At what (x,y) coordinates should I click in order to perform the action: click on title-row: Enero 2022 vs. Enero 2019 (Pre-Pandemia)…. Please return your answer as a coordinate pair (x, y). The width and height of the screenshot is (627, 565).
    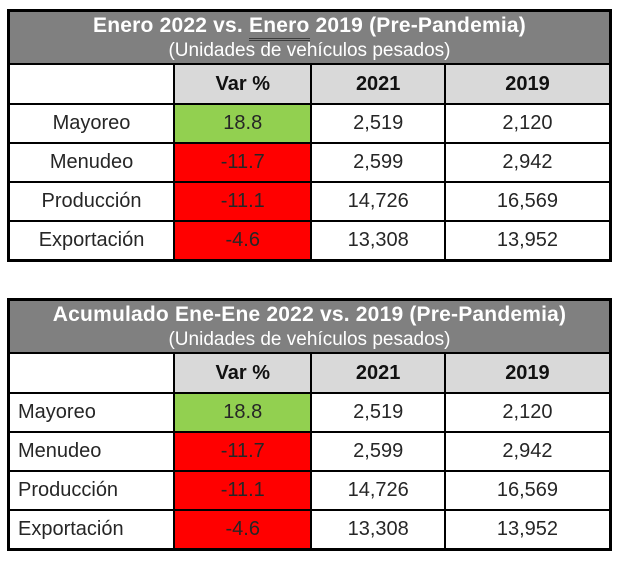
    Looking at the image, I should click on (309, 37).